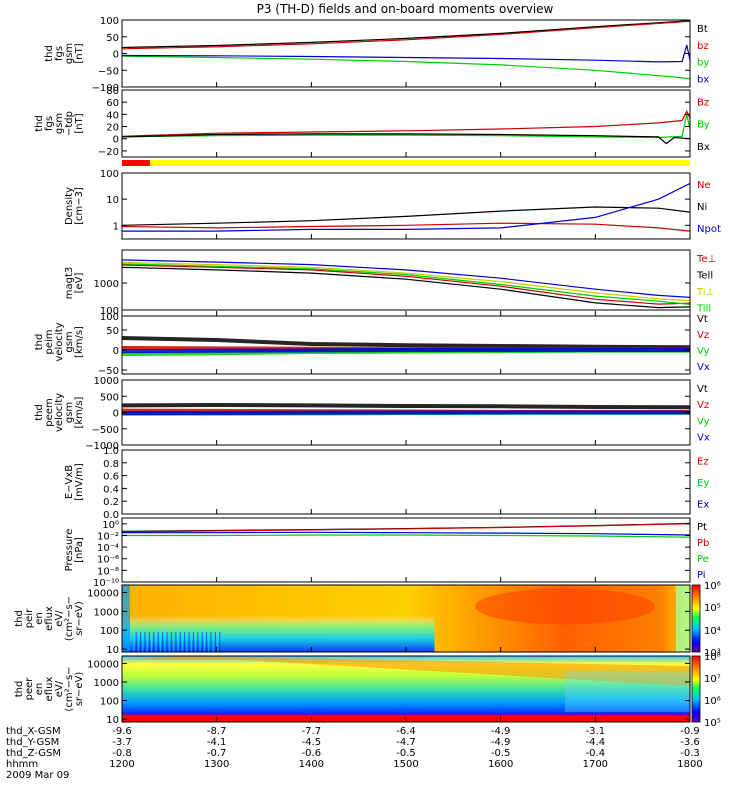 The height and width of the screenshot is (800, 750). Describe the element at coordinates (406, 731) in the screenshot. I see `orbit-value: -6.4` at that location.